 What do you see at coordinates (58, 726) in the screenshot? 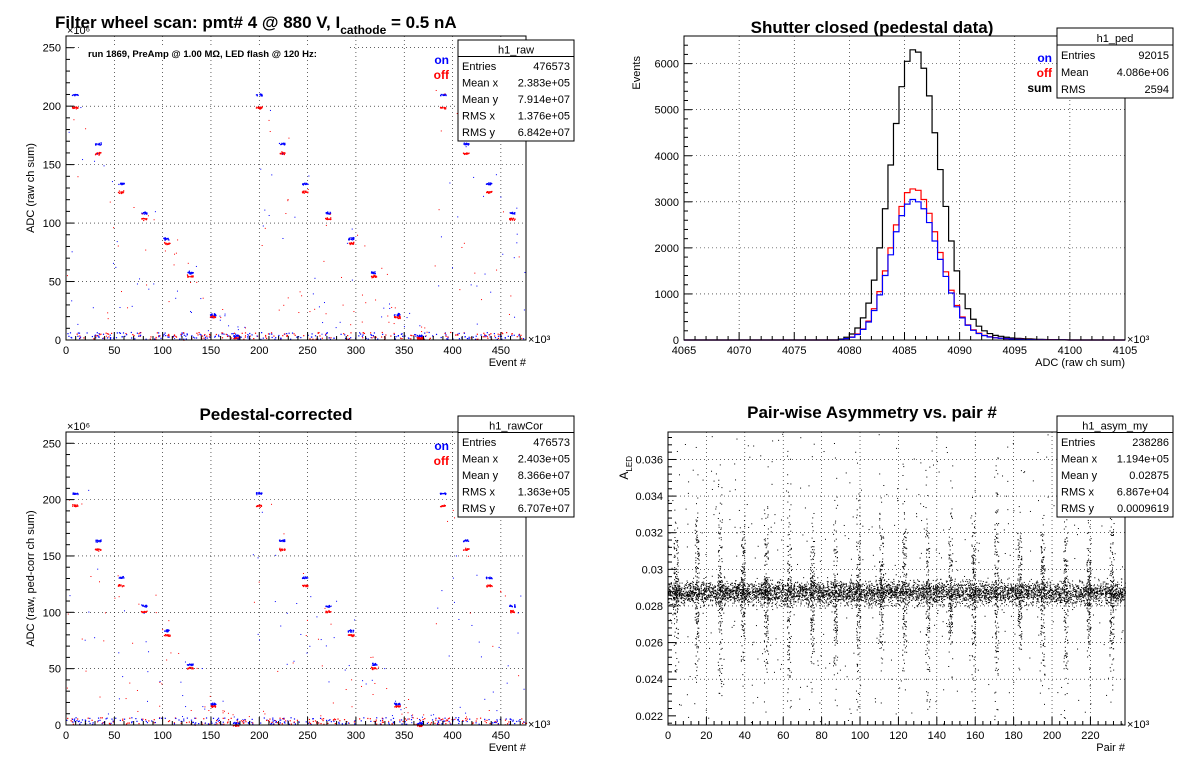
I see `y-tick-label: 0` at bounding box center [58, 726].